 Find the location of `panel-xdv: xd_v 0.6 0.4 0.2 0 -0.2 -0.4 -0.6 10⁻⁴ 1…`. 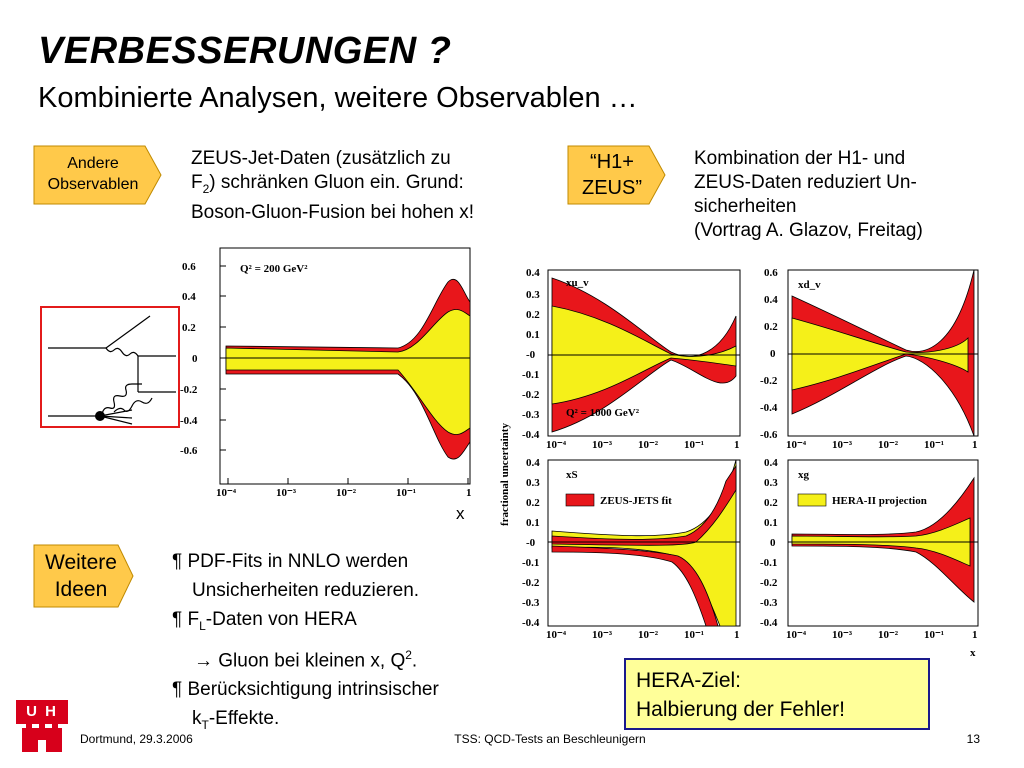

panel-xdv: xd_v 0.6 0.4 0.2 0 -0.2 -0.4 -0.6 10⁻⁴ 1… is located at coordinates (869, 359).